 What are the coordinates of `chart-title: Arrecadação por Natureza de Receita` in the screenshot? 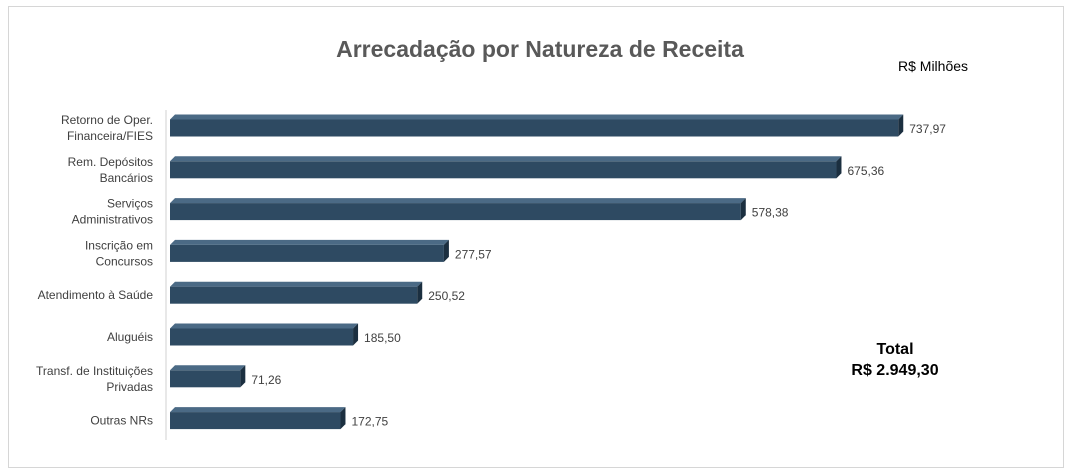 It's located at (540, 49).